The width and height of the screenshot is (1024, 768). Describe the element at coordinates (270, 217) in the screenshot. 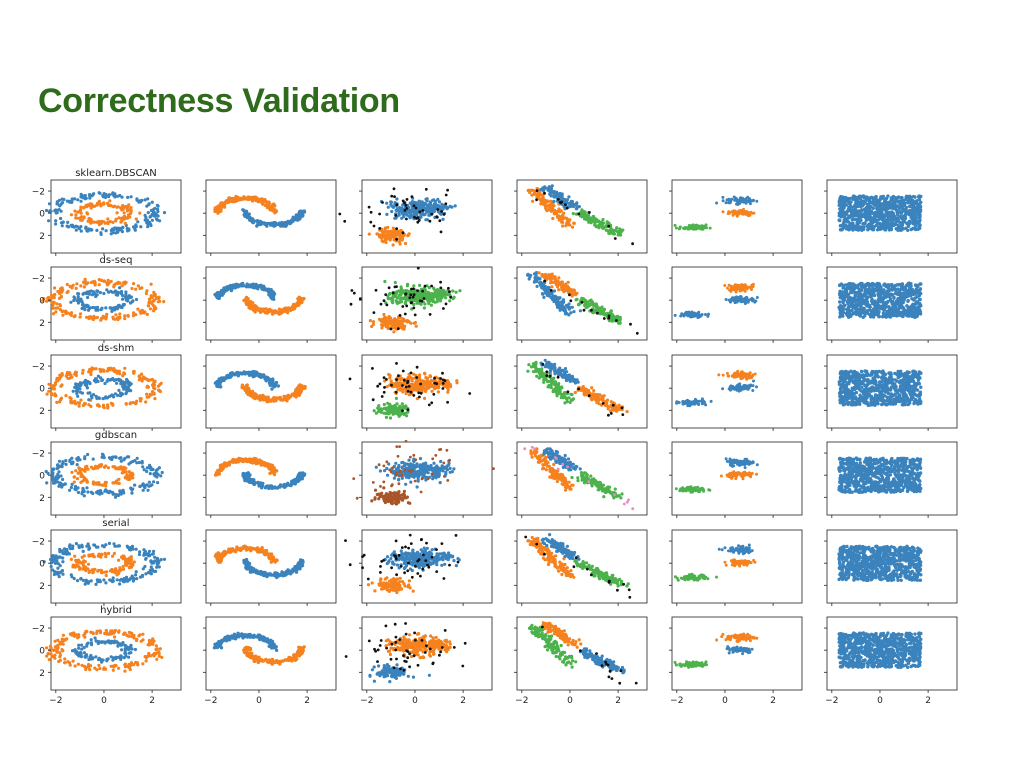

I see `panel-sklearn.DBSCAN-moons` at that location.